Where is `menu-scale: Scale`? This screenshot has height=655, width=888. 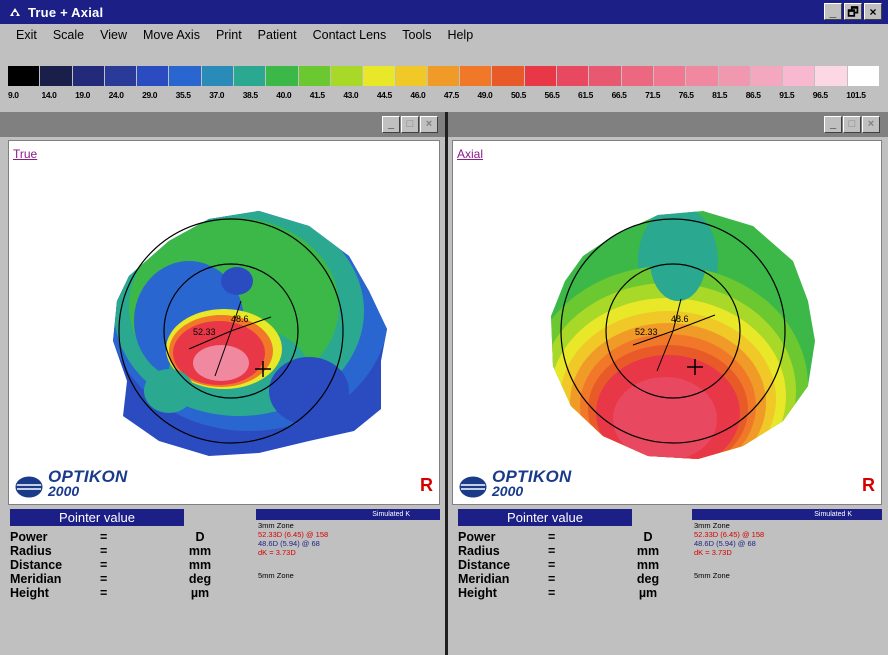
menu-scale: Scale is located at coordinates (68, 35).